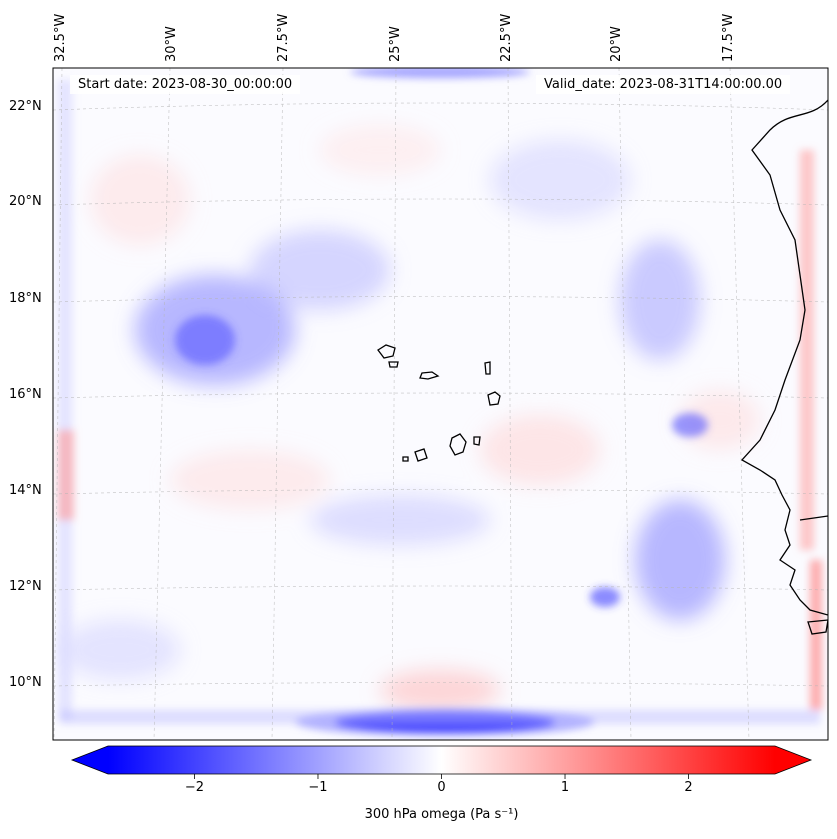 Image resolution: width=837 pixels, height=839 pixels. I want to click on colorbar-tick-label: −1, so click(318, 787).